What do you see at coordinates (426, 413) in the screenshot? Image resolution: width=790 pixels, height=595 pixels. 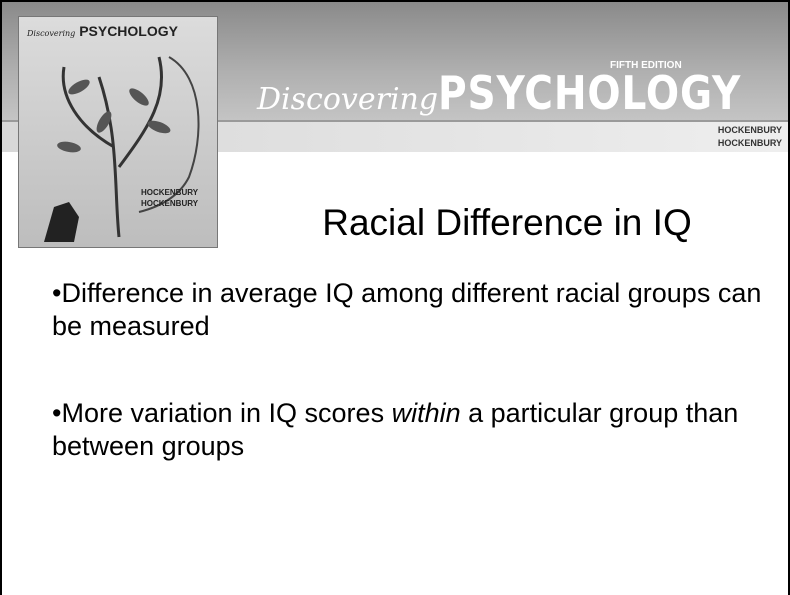 I see `emphasis: within` at bounding box center [426, 413].